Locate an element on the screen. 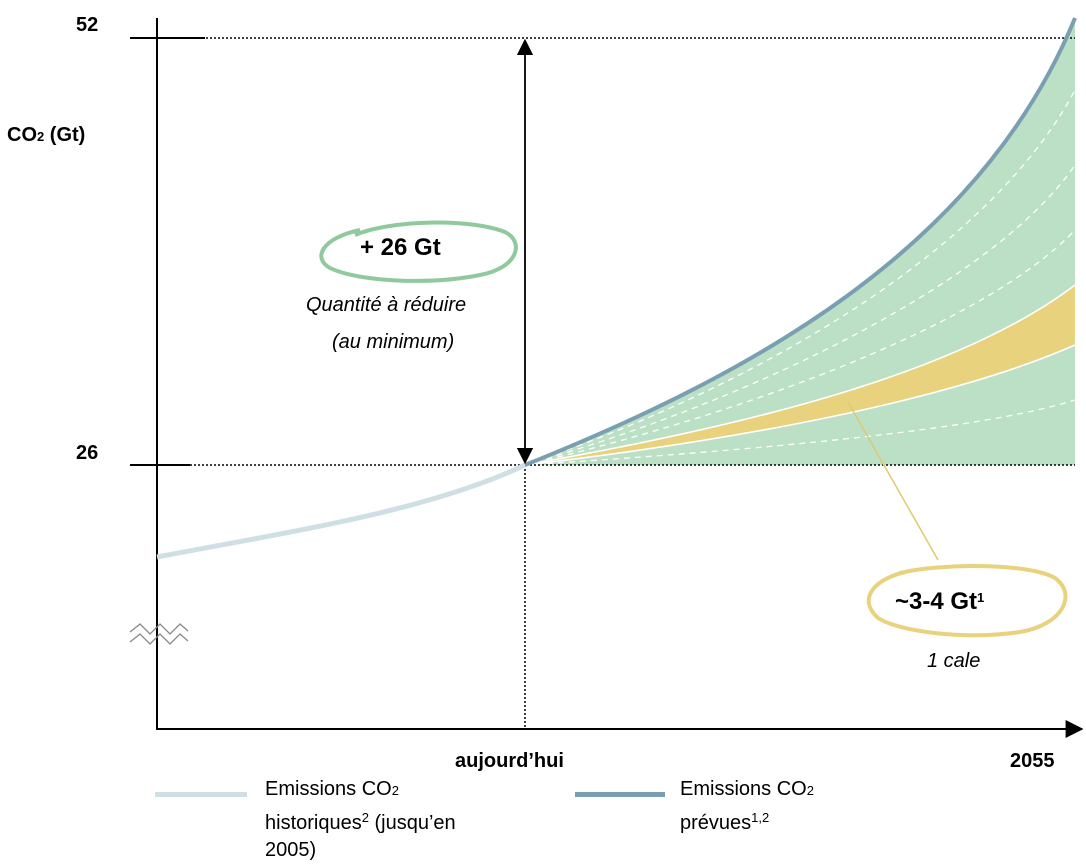 This screenshot has width=1086, height=865. highlight-wedge-top-edge is located at coordinates (800, 375).